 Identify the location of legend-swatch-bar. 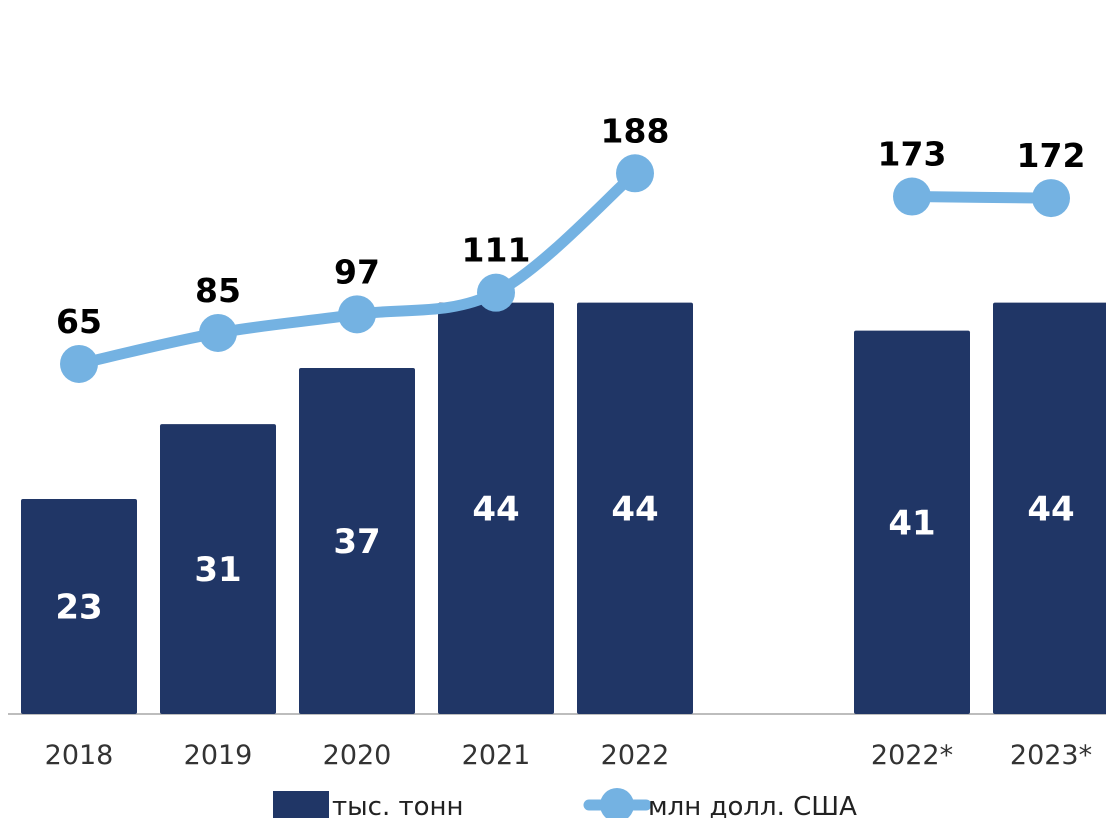
(301, 804).